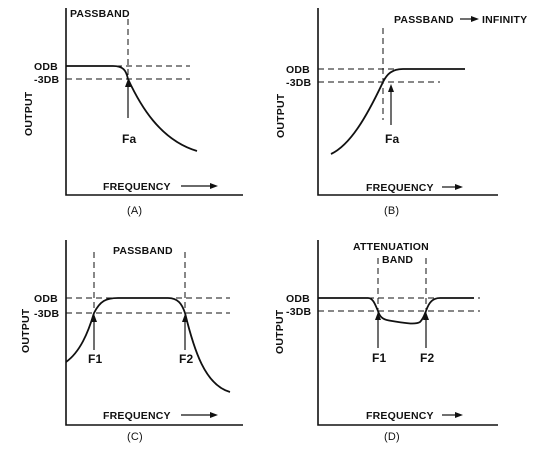 The image size is (534, 452). Describe the element at coordinates (137, 187) in the screenshot. I see `panel-a-x-label: FREQUENCY` at that location.